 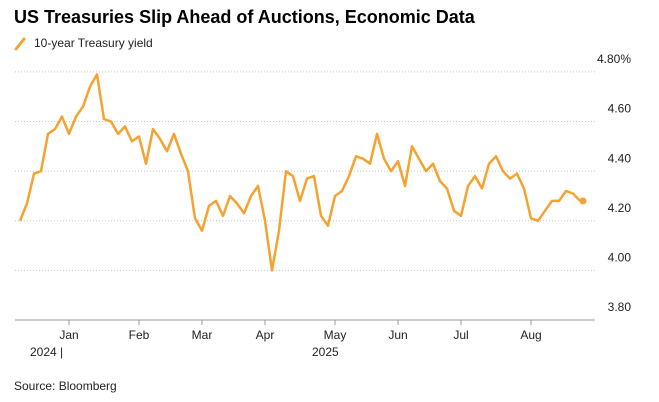 I want to click on x-tick-label: Mar, so click(x=202, y=335).